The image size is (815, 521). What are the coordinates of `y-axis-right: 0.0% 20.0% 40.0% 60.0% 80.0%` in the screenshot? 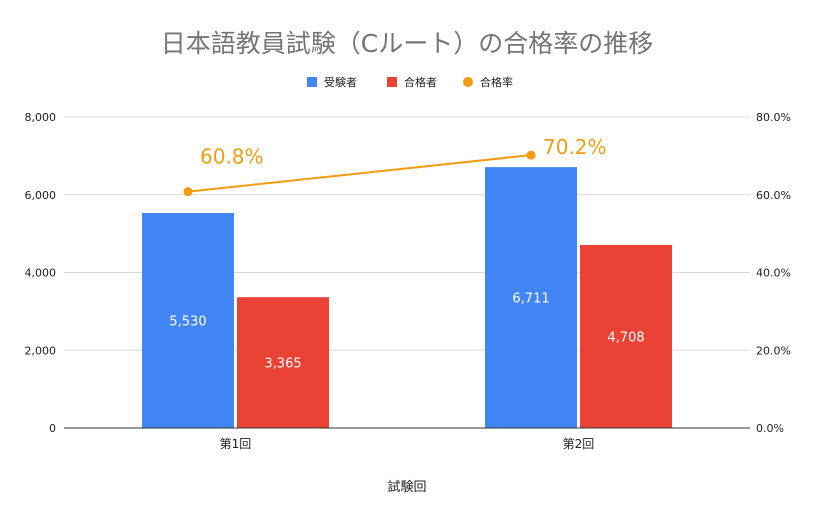 It's located at (773, 273).